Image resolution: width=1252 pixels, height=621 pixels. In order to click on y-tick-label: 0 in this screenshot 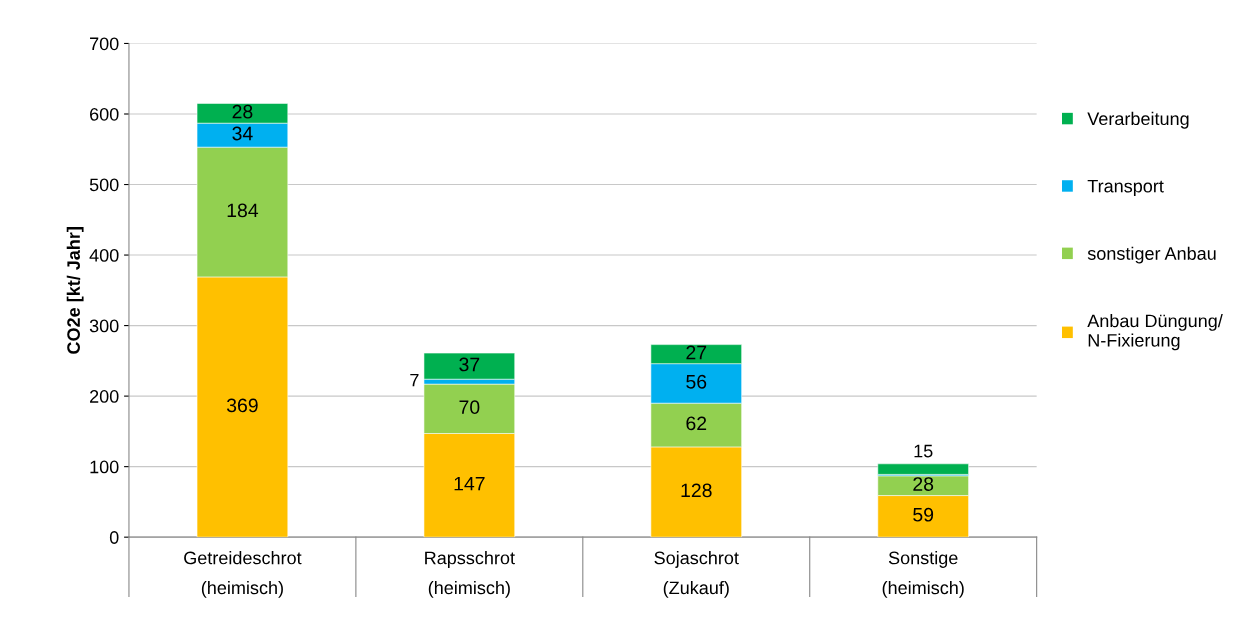, I will do `click(114, 537)`.